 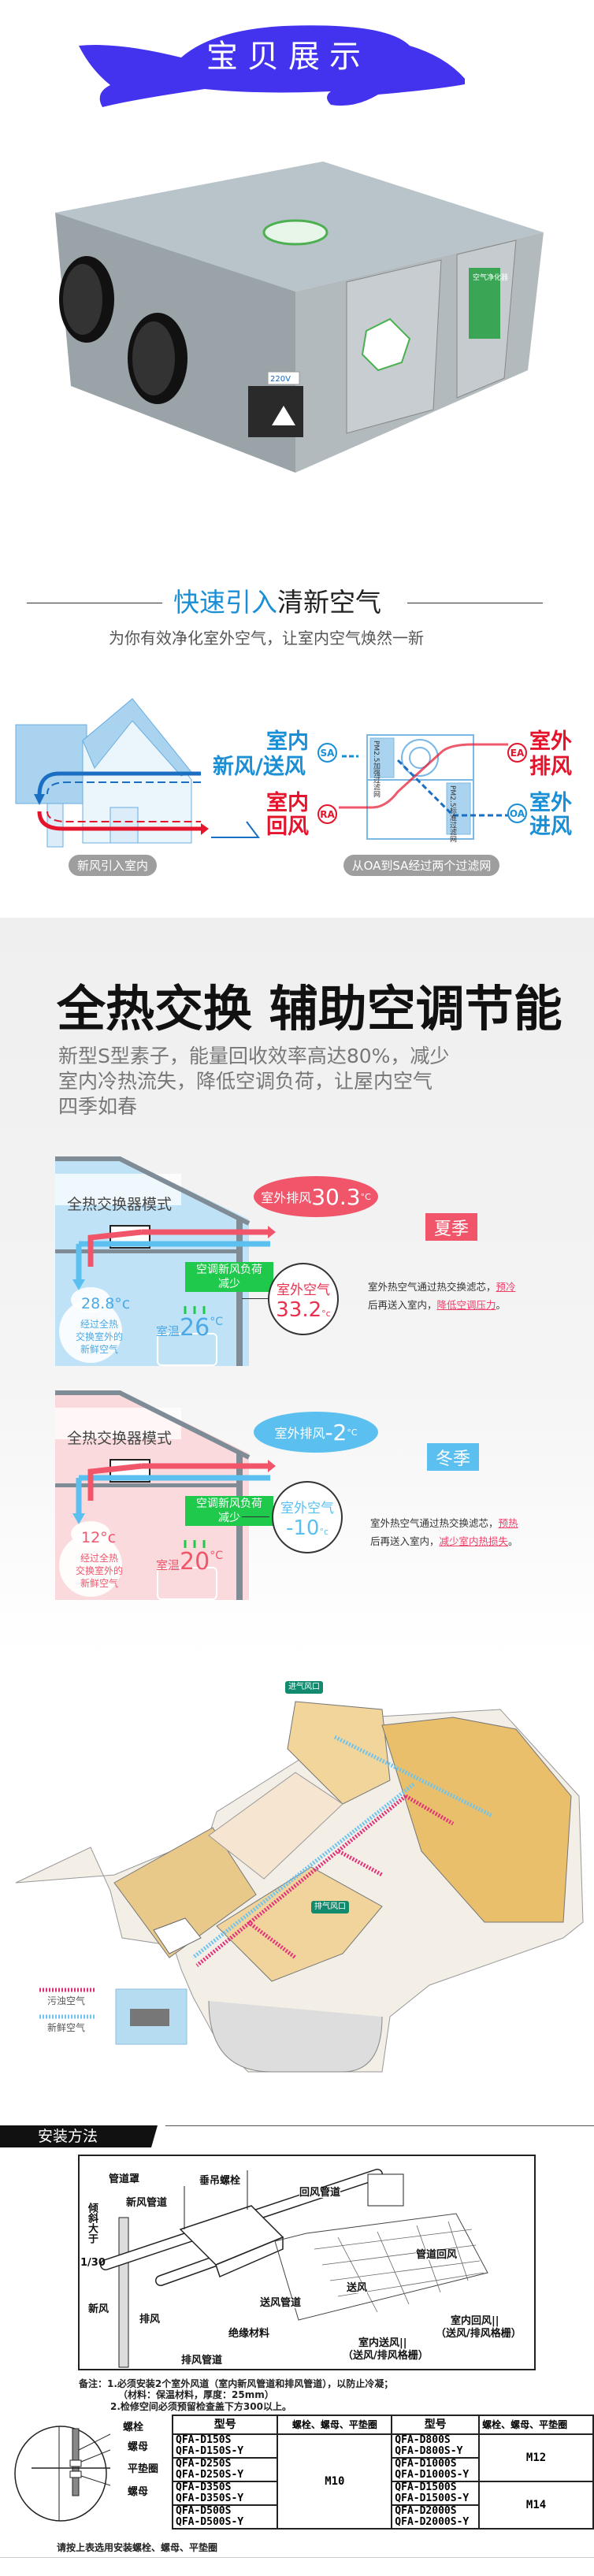 What do you see at coordinates (220, 2181) in the screenshot?
I see `install-label-hanging-bolt: 垂吊螺栓` at bounding box center [220, 2181].